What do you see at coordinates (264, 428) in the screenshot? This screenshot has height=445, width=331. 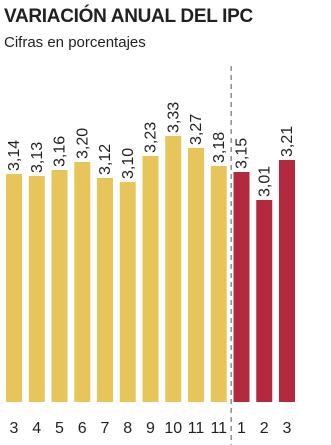 I see `x-tick-label-11: 2` at bounding box center [264, 428].